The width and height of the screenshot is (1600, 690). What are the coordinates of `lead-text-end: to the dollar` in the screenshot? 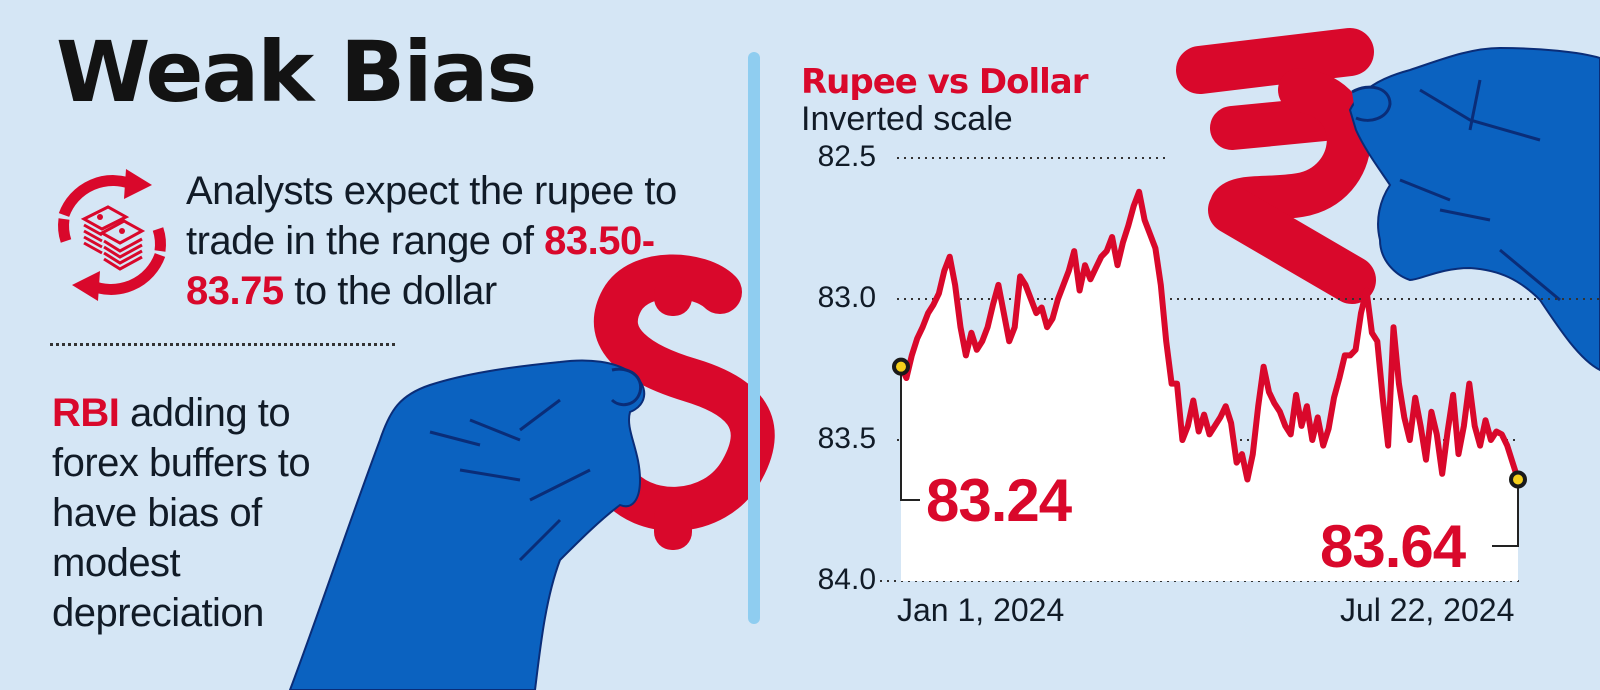 It's located at (390, 291).